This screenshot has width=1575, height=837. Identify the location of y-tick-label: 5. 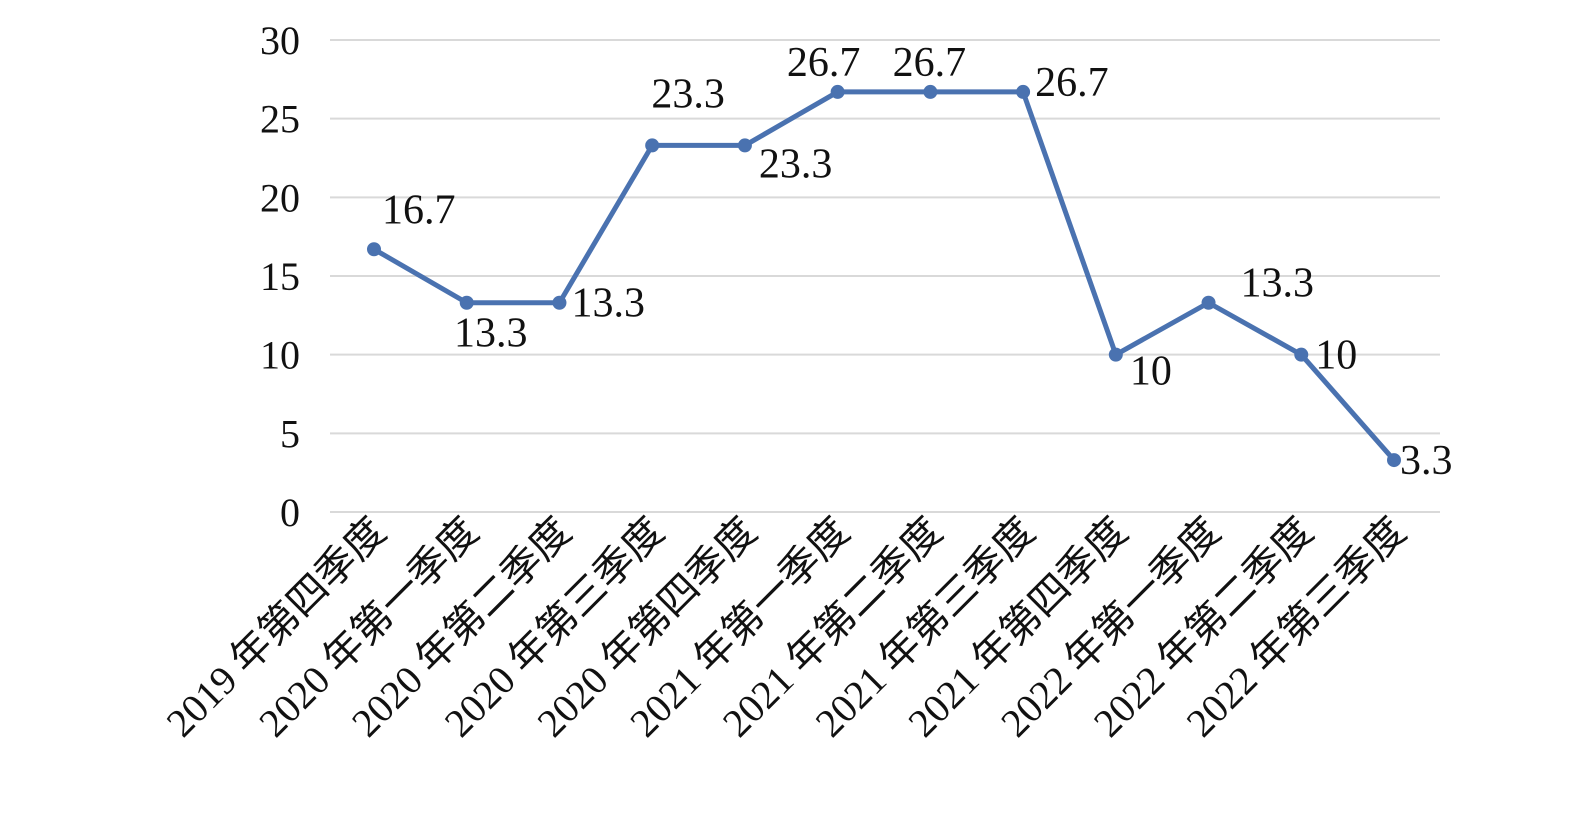
(290, 433).